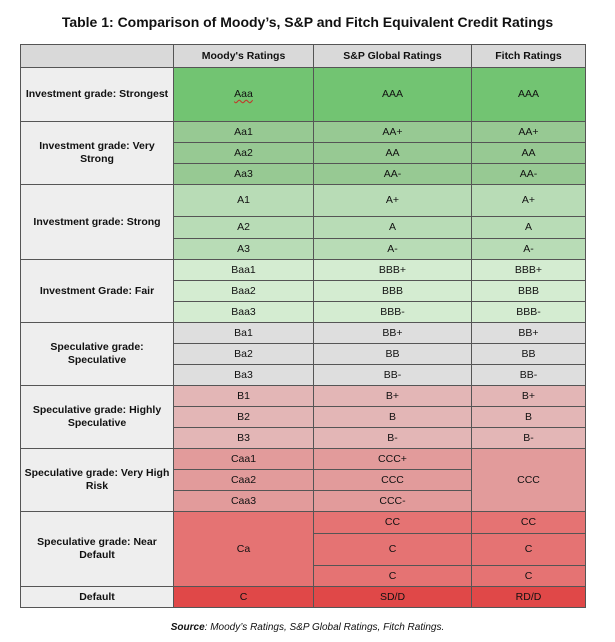  I want to click on sp-cell: B+, so click(392, 396).